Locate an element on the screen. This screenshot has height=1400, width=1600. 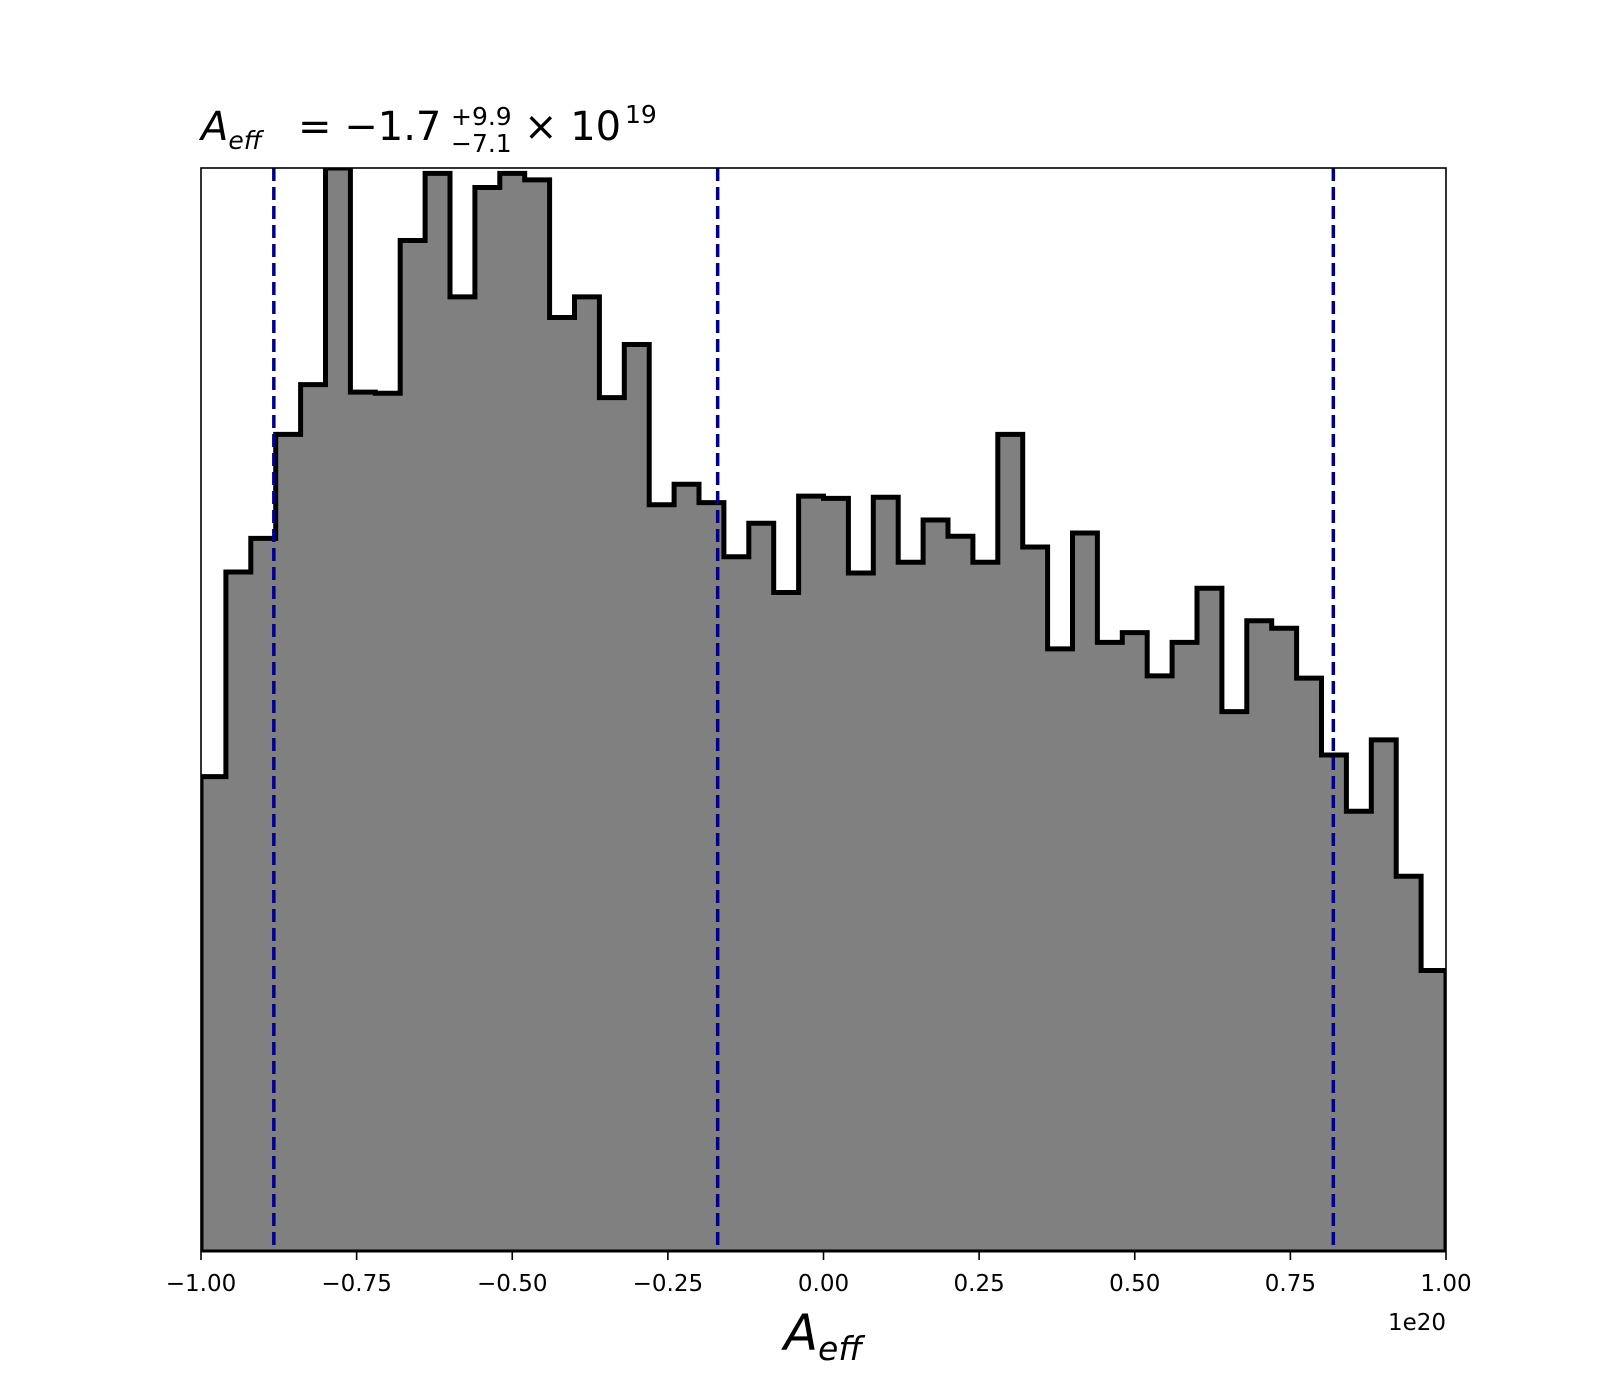
x-tick-label: −1.00 is located at coordinates (201, 1284).